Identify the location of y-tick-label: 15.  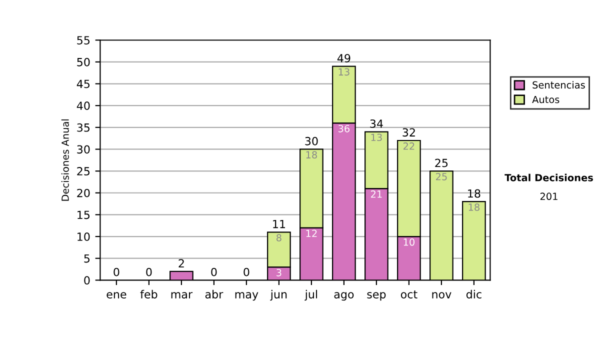
(84, 215).